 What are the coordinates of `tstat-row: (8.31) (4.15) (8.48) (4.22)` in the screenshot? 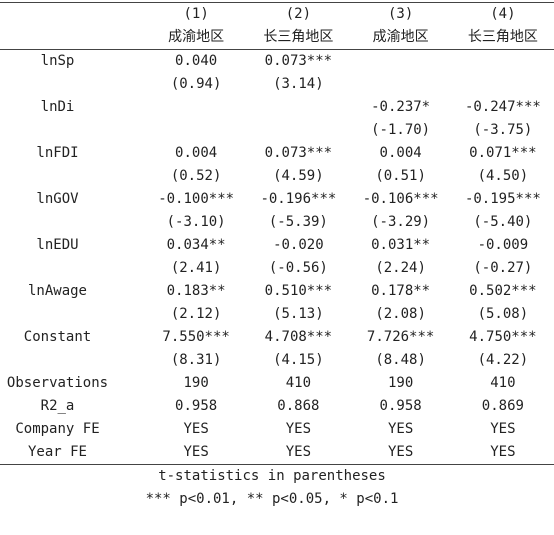 It's located at (277, 360).